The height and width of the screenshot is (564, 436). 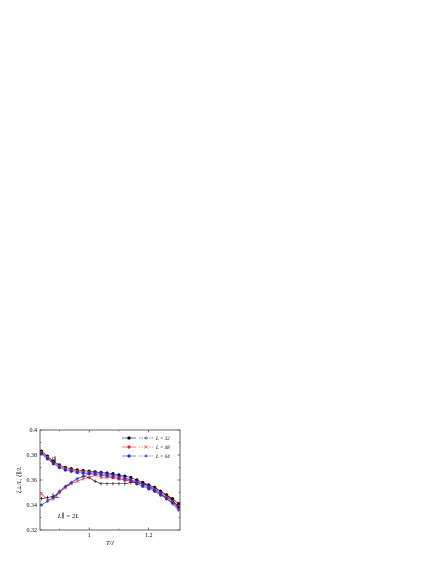 I want to click on y-tick-label: 0.38, so click(x=32, y=456).